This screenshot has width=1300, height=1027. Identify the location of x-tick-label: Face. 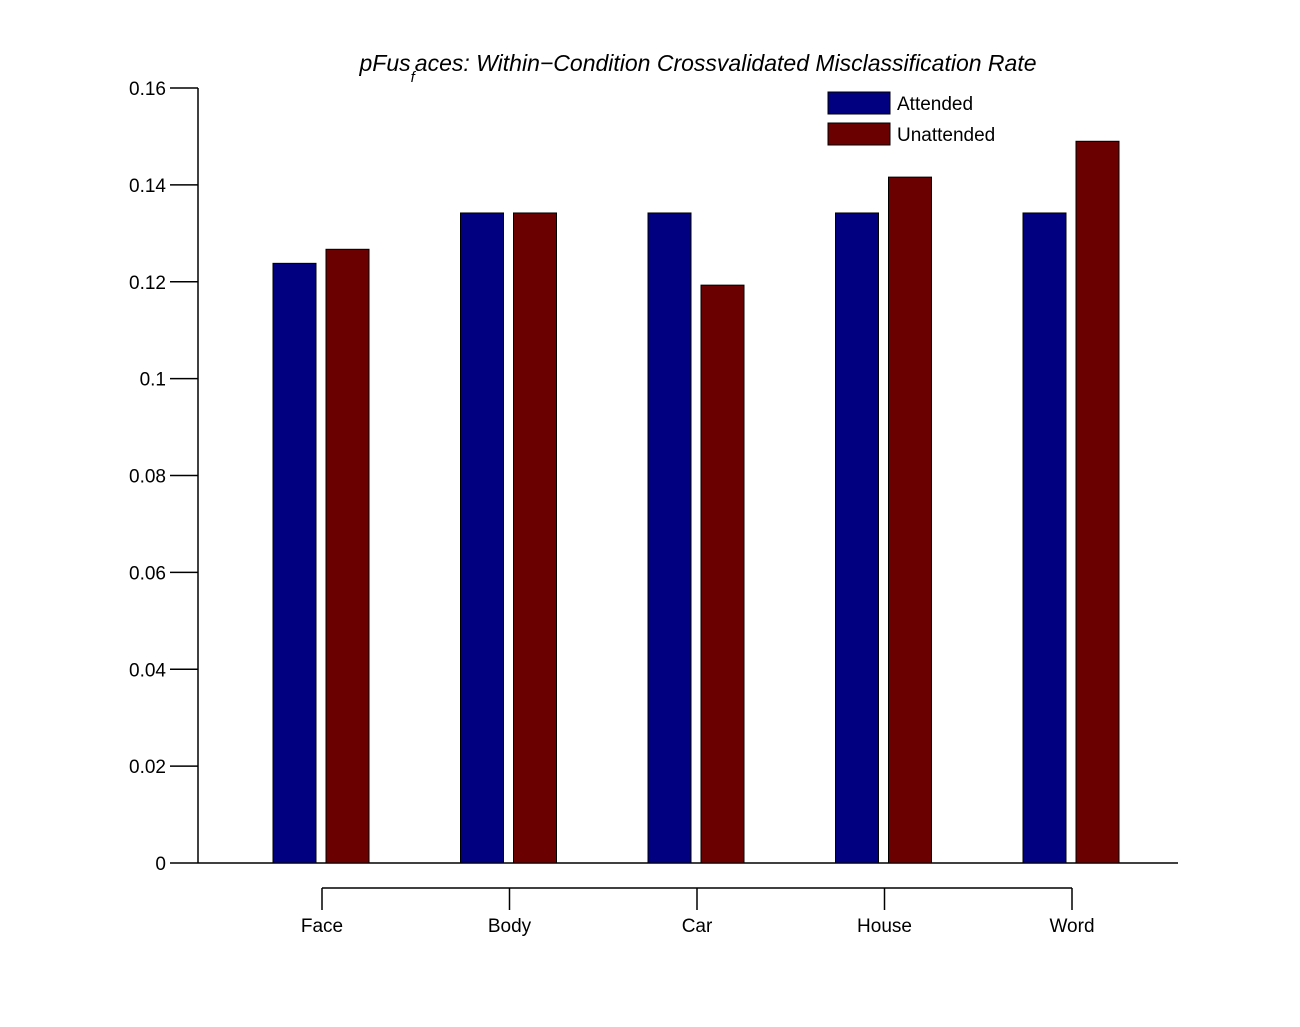
(322, 926).